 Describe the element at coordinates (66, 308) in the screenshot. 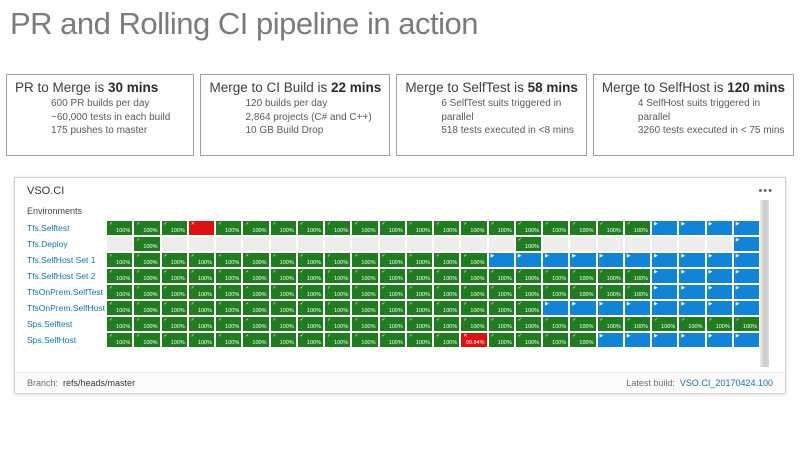

I see `environment-link: TfsOnPrem.SelfHost` at that location.